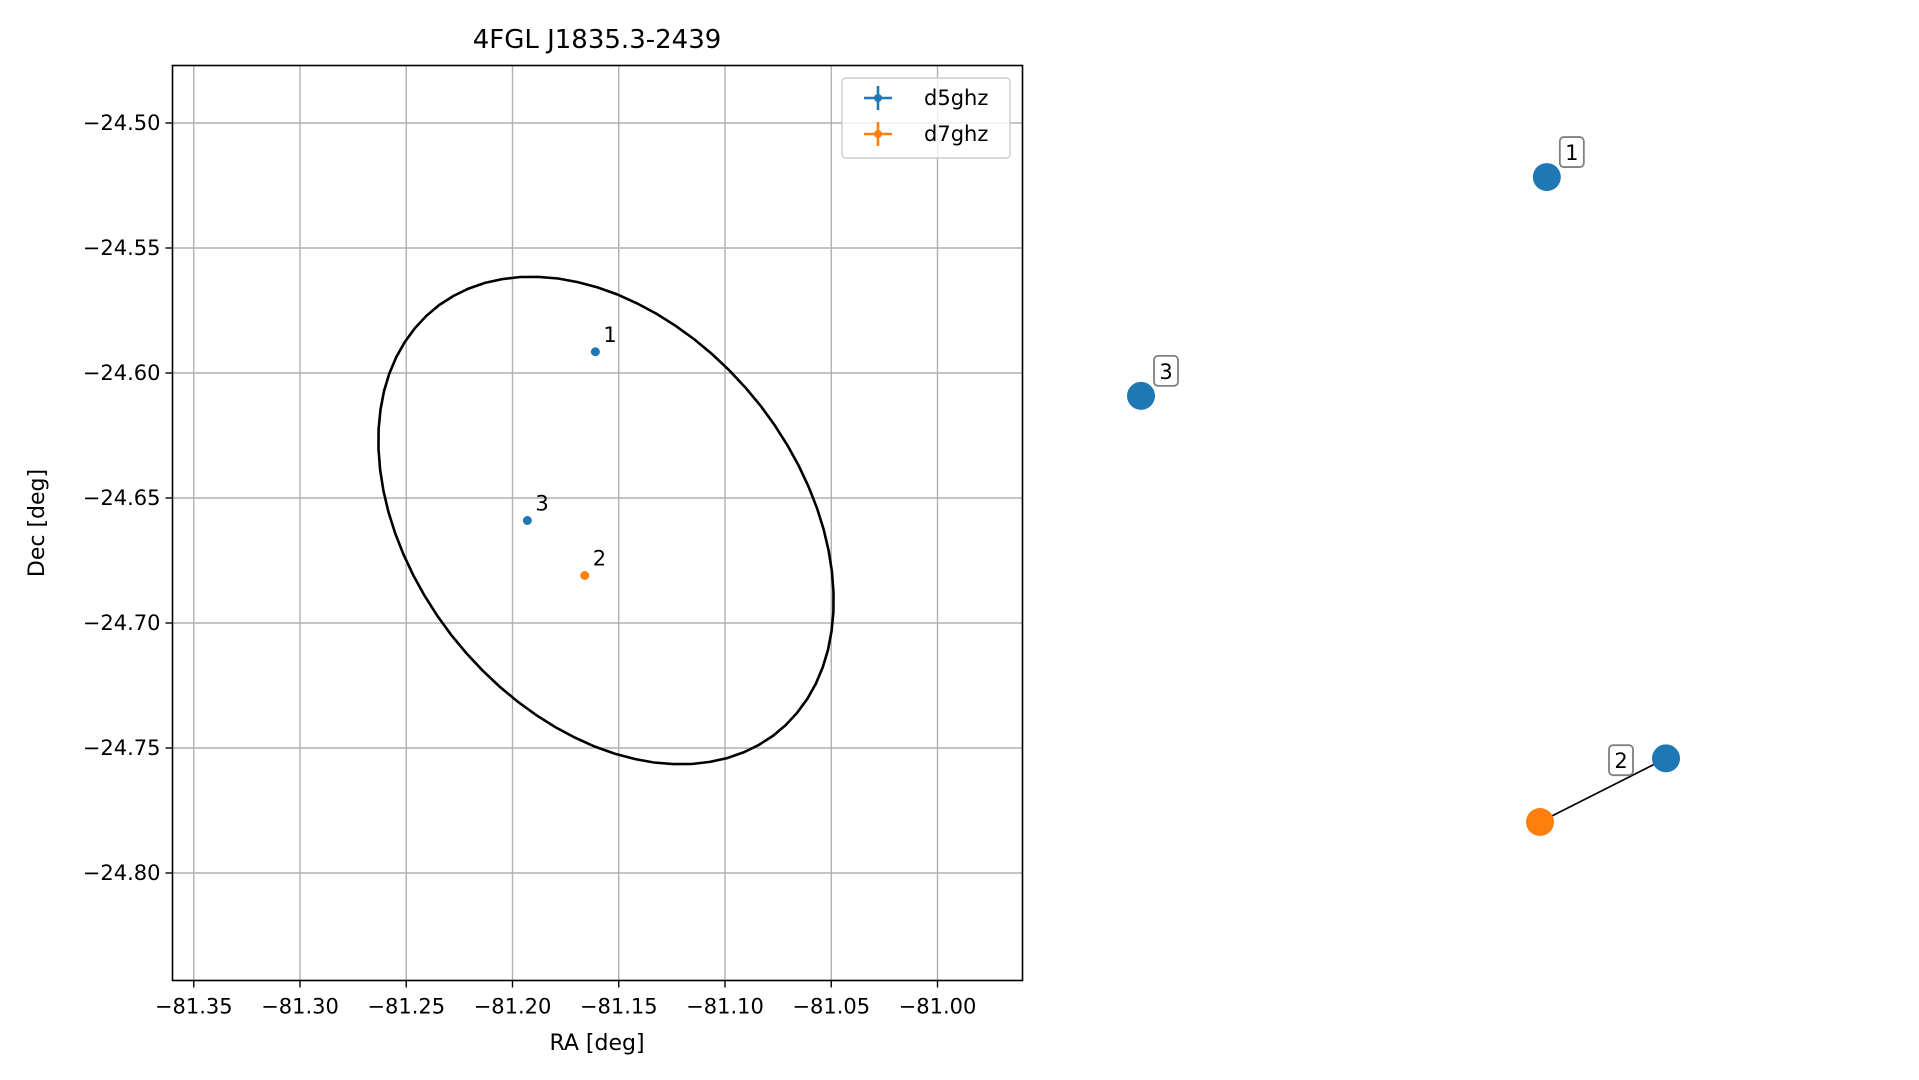 This screenshot has height=1080, width=1919. What do you see at coordinates (596, 1043) in the screenshot?
I see `x-axis-label: RA [deg]` at bounding box center [596, 1043].